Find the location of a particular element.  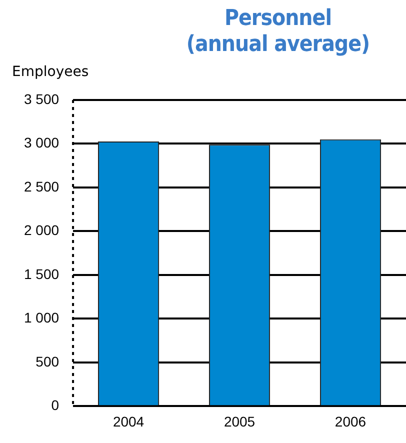

y-tick-label: 2 000 is located at coordinates (42, 230).